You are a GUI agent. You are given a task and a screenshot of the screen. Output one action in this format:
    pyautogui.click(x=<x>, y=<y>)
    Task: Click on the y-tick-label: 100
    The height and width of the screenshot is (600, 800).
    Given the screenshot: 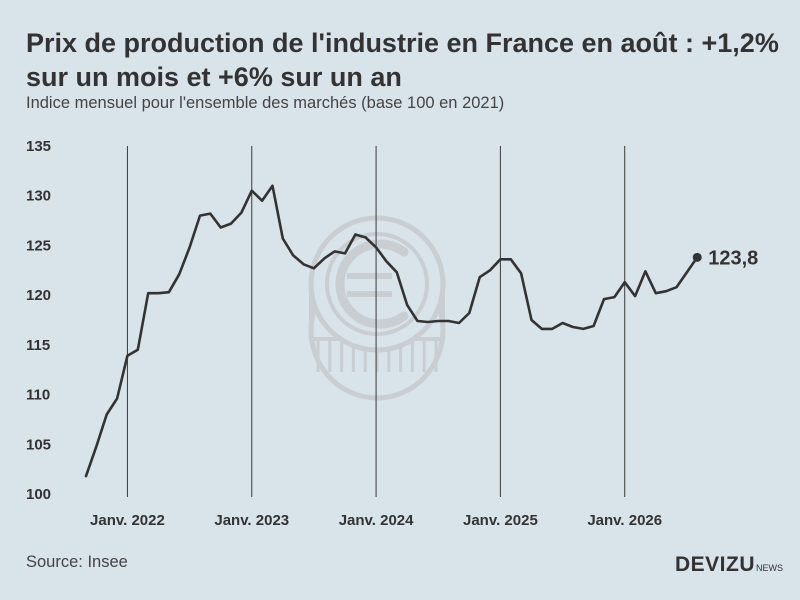 What is the action you would take?
    pyautogui.click(x=38, y=494)
    